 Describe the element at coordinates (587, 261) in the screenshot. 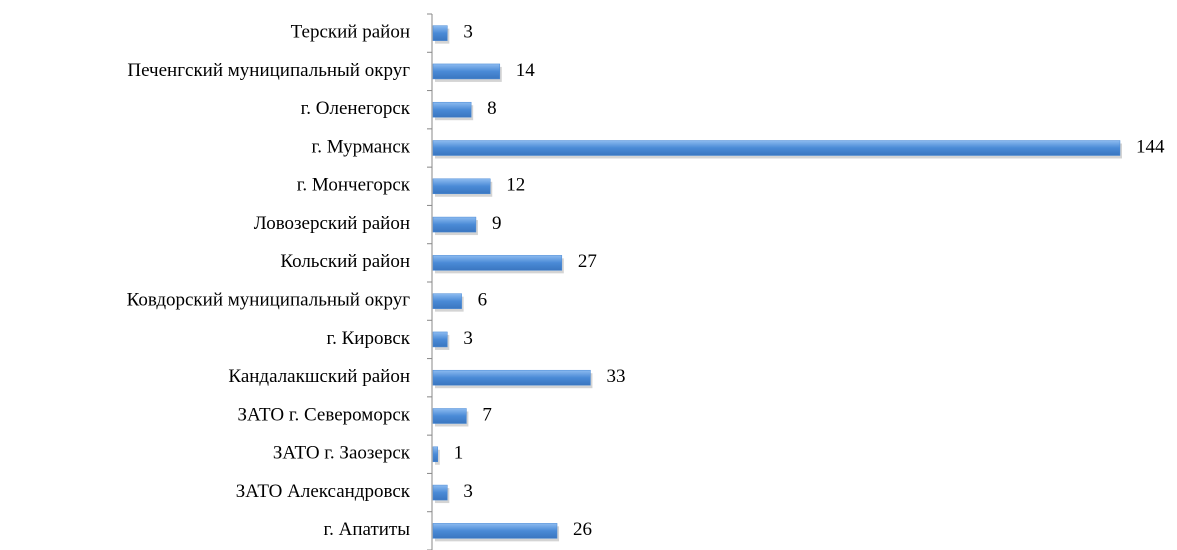

I see `value-label: 27` at that location.